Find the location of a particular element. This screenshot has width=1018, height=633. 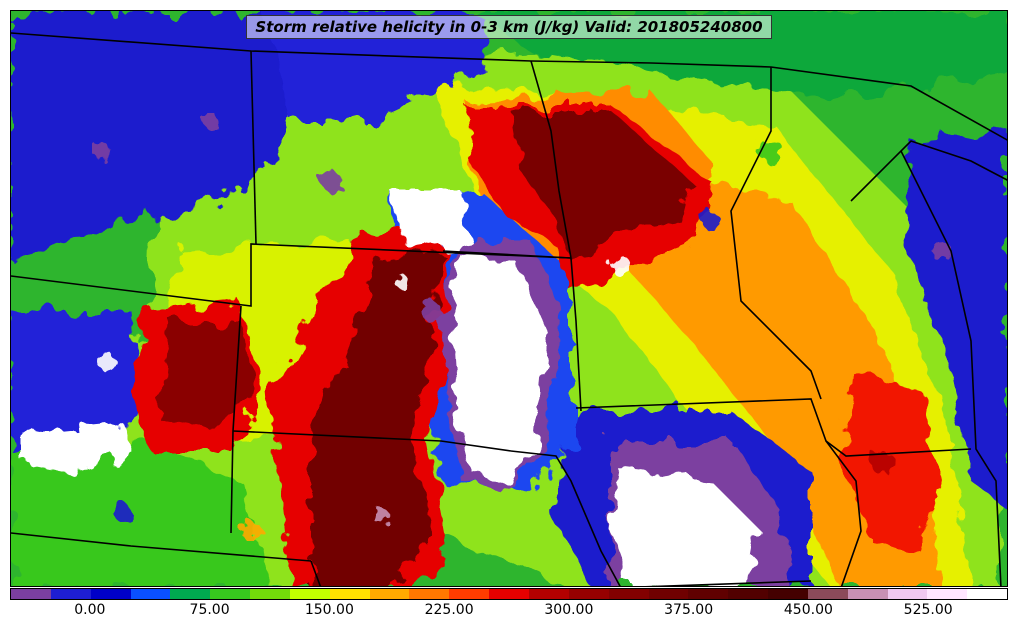

field-darkred-dakotas is located at coordinates (601, 186).